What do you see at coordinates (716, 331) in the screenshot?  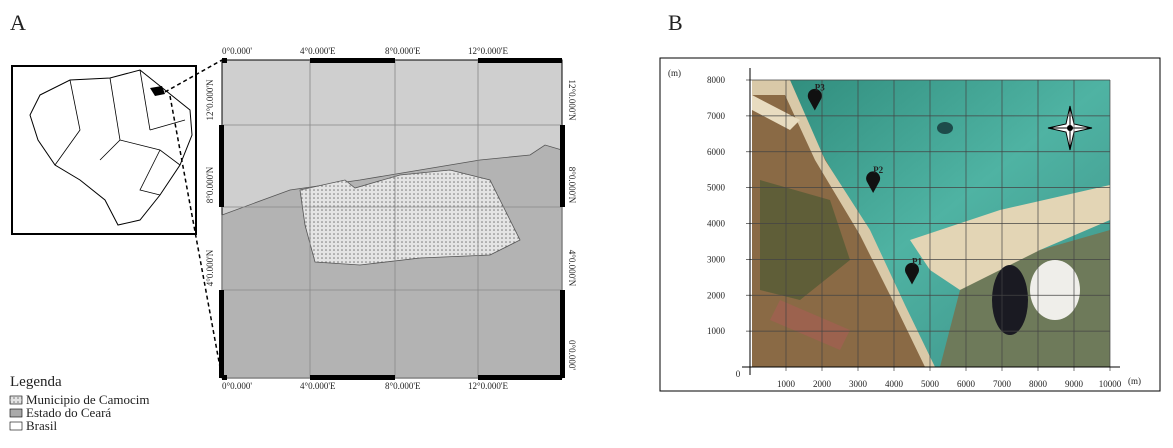 I see `y-tick-label: 1000` at bounding box center [716, 331].